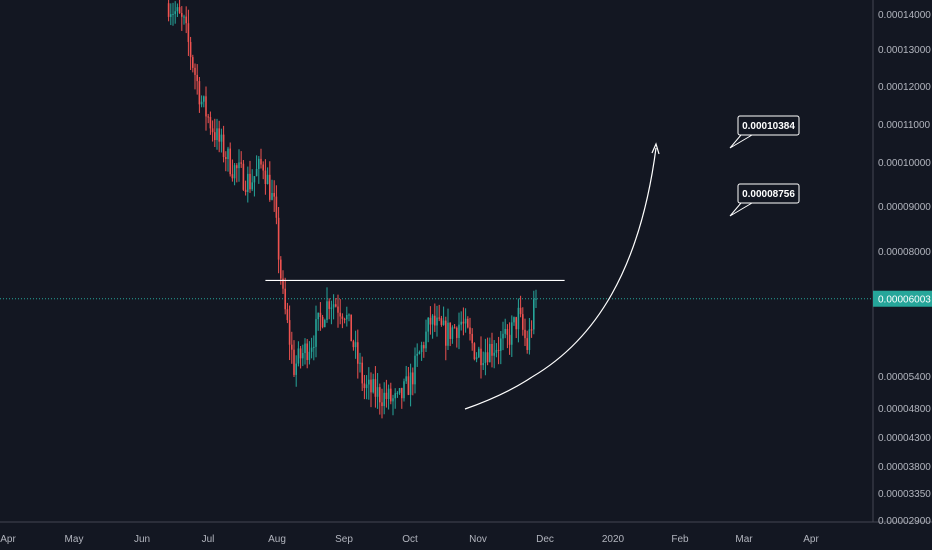 This screenshot has width=932, height=550. What do you see at coordinates (744, 539) in the screenshot?
I see `x-tick-label: Mar` at bounding box center [744, 539].